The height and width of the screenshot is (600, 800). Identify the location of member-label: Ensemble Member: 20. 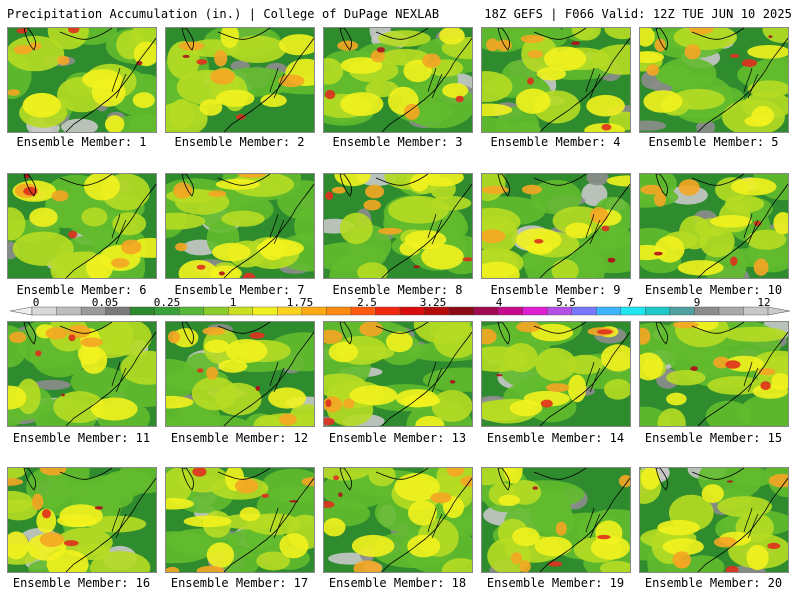
(713, 583).